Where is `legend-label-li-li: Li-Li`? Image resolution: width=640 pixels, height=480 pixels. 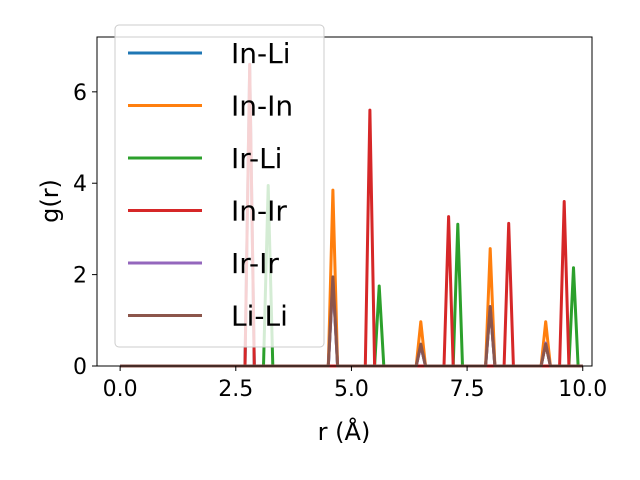 legend-label-li-li: Li-Li is located at coordinates (259, 316).